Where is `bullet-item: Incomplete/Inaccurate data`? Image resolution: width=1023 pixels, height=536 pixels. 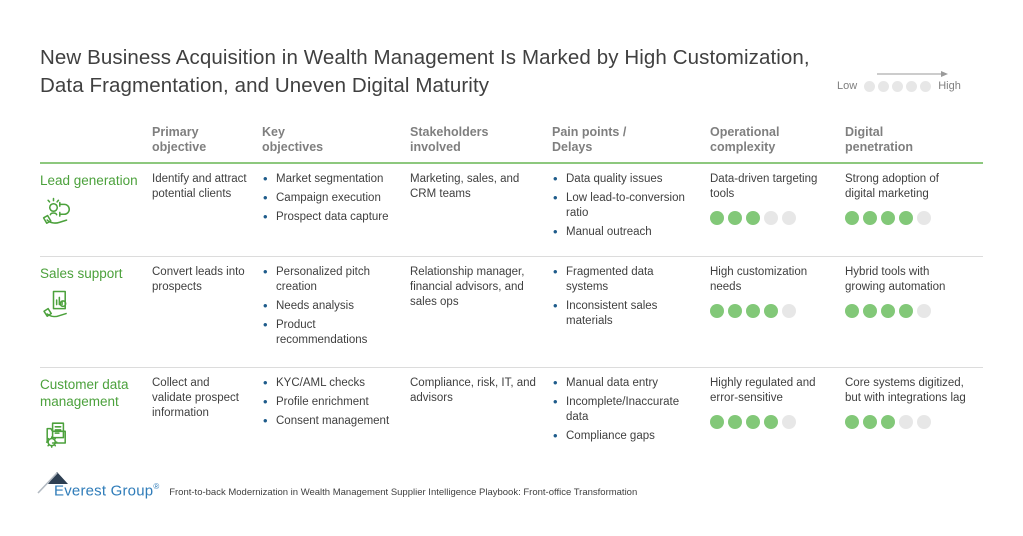 bullet-item: Incomplete/Inaccurate data is located at coordinates (624, 409).